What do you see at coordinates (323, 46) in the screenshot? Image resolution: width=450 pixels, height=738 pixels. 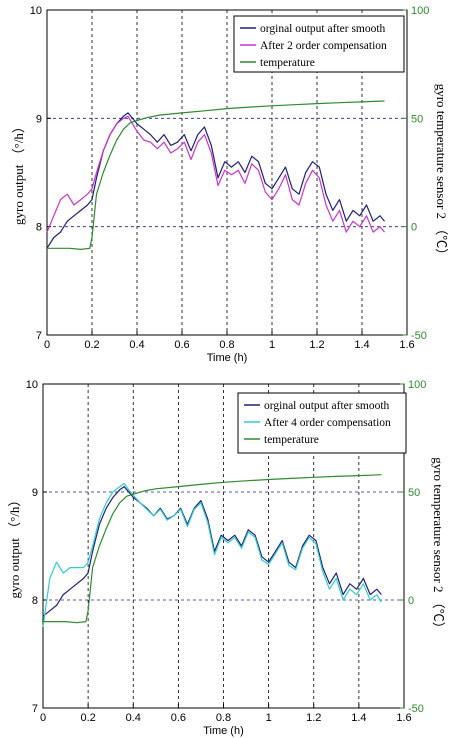 I see `legend-entry: After 2 order compensation` at bounding box center [323, 46].